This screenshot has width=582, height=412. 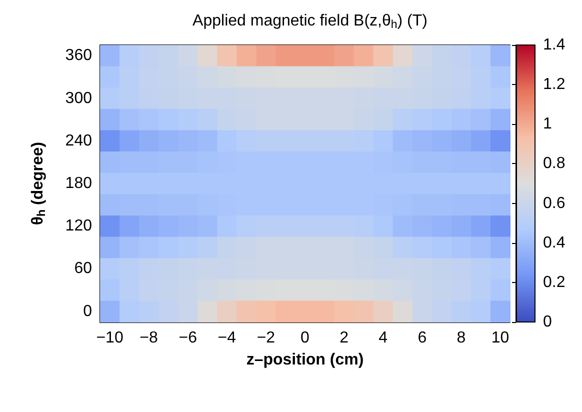 What do you see at coordinates (78, 226) in the screenshot?
I see `y-tick-label: 120` at bounding box center [78, 226].